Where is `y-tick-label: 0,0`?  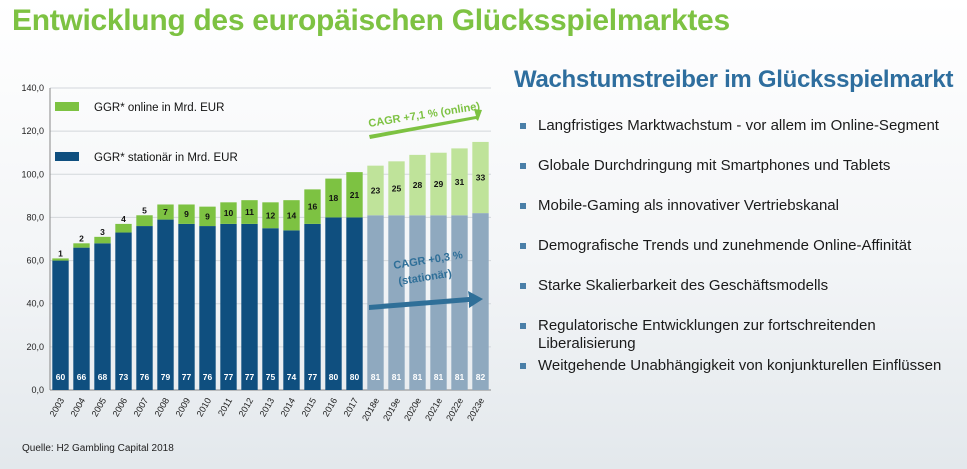 y-tick-label: 0,0 is located at coordinates (37, 390).